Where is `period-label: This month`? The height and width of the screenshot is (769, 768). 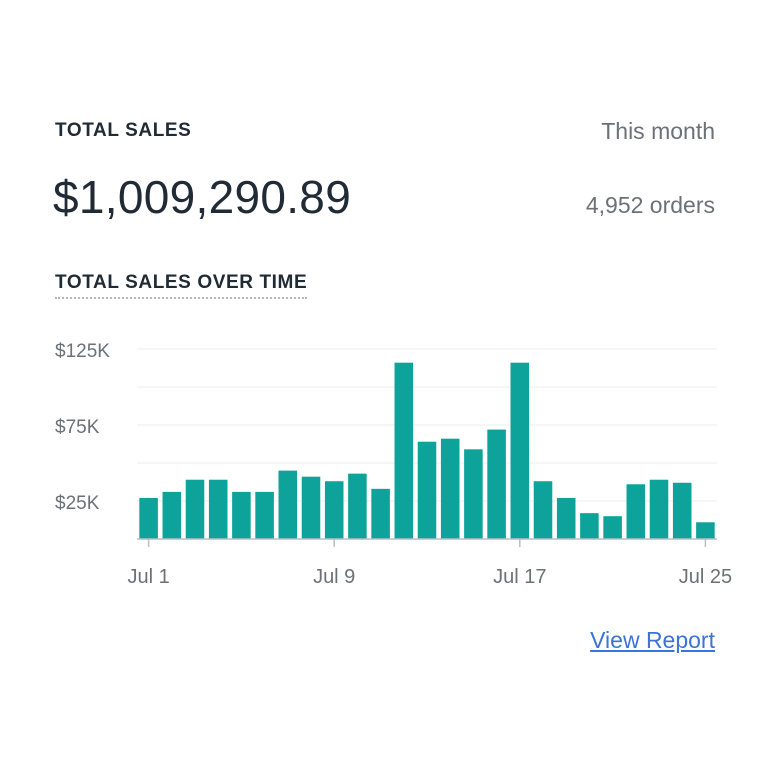 period-label: This month is located at coordinates (658, 131).